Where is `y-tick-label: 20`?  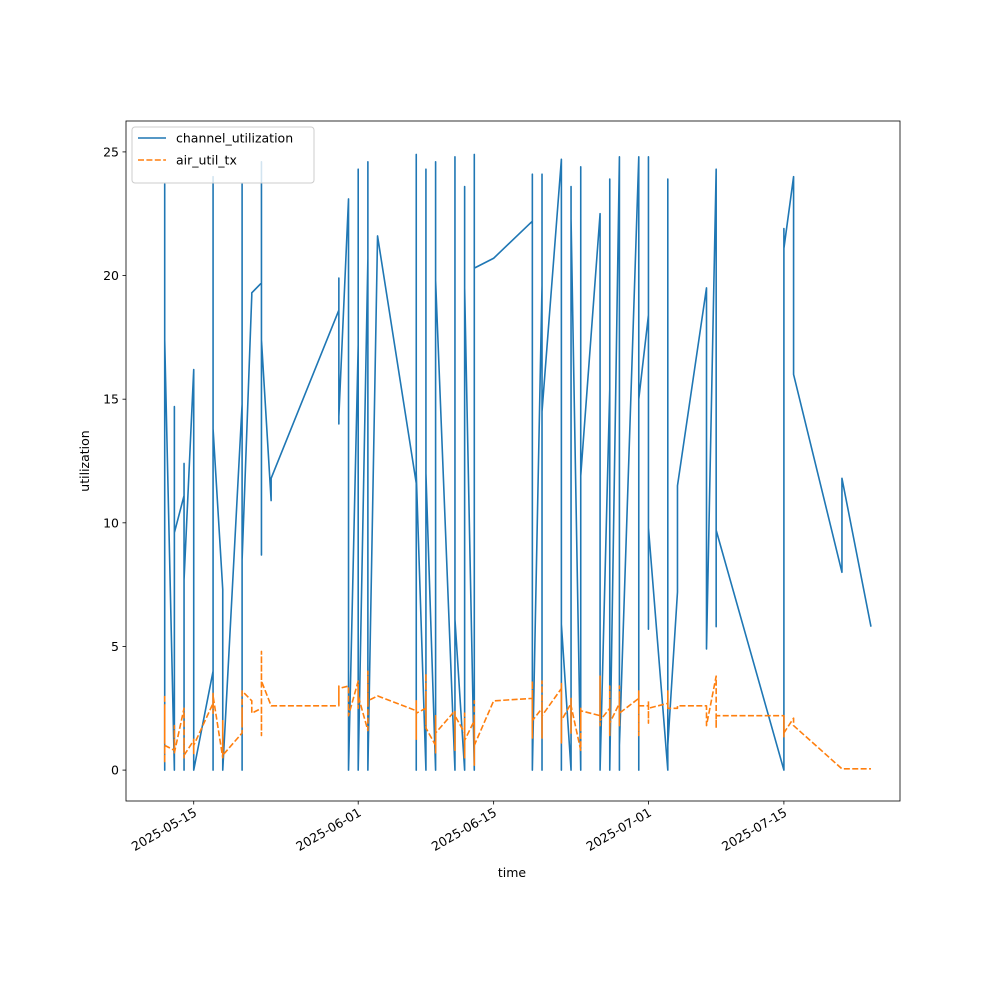
y-tick-label: 20 is located at coordinates (111, 275).